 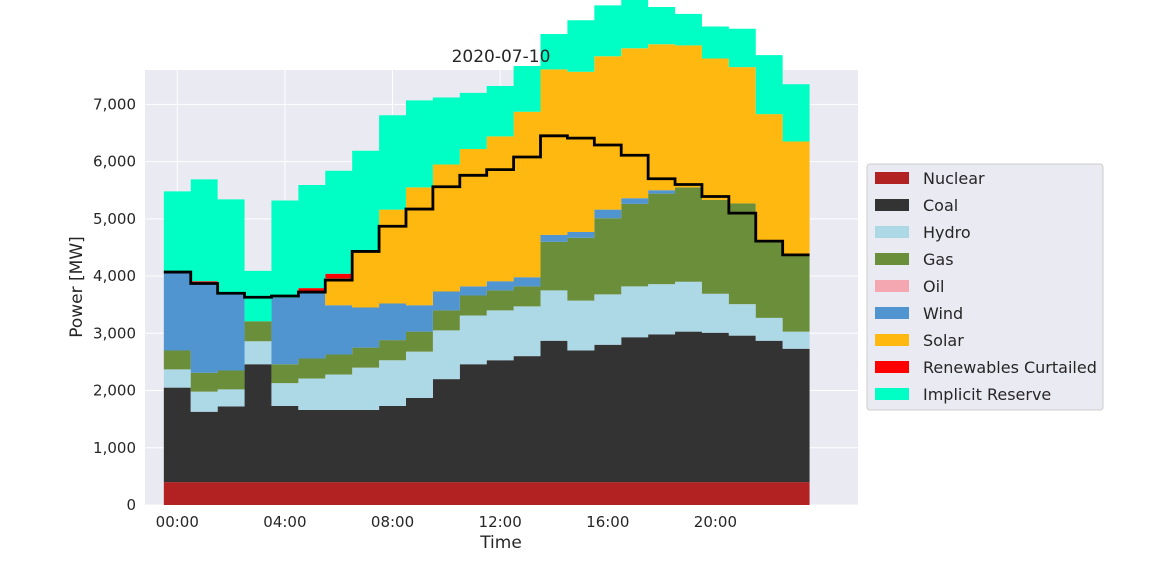 I want to click on x-axis-ticks: 00:00 04:00 08:00 12:00 16:00 20:00, so click(x=446, y=522).